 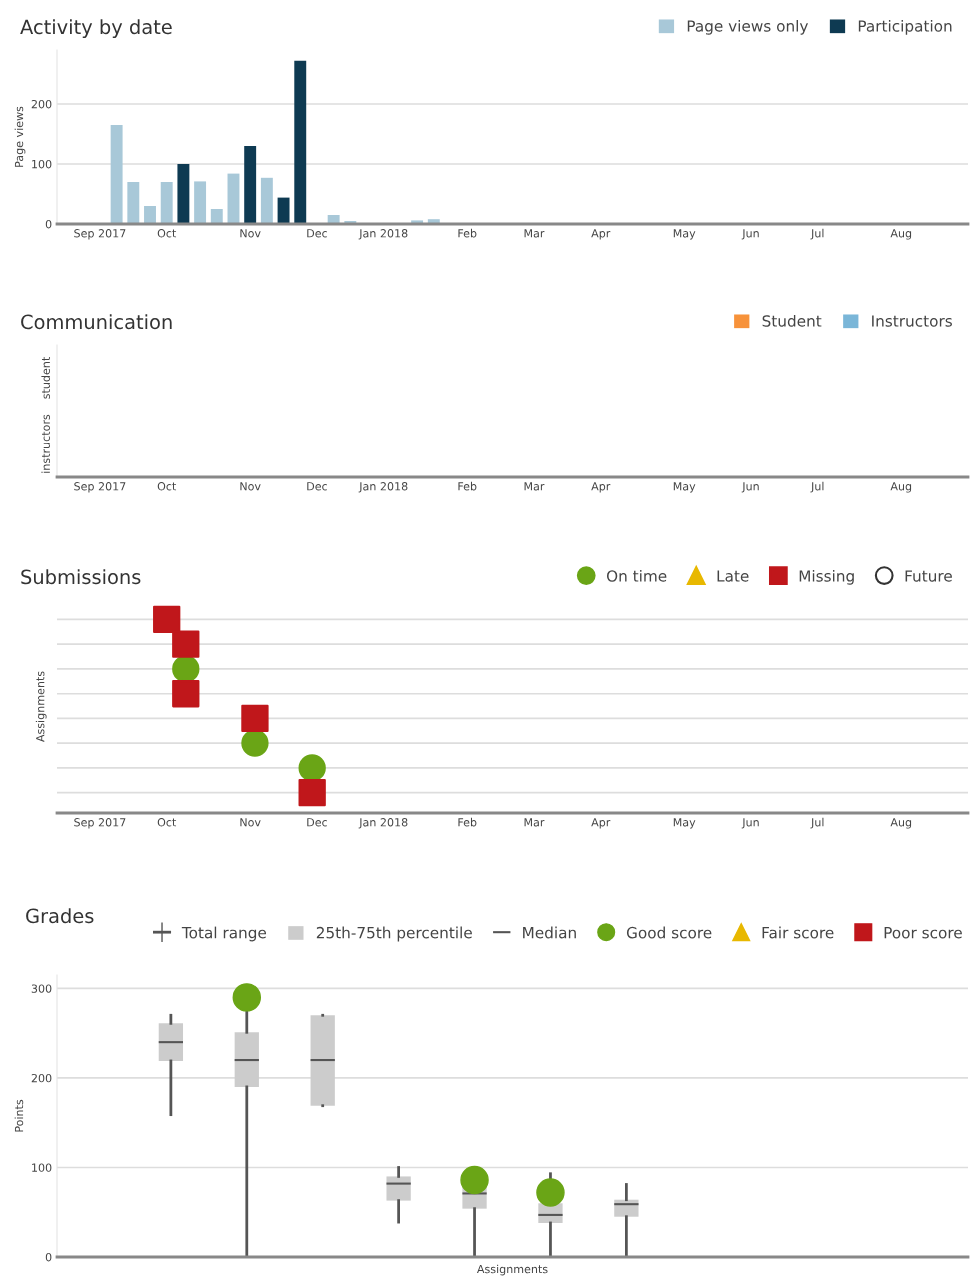 I want to click on legend-label: Late, so click(x=733, y=576).